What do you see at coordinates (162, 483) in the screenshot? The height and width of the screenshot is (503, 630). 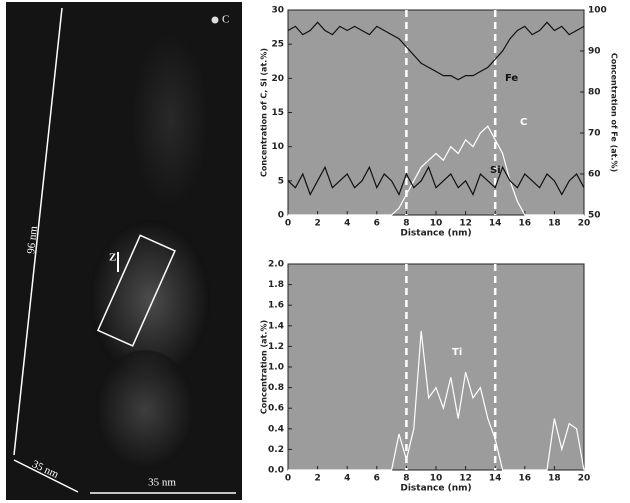 I see `width-label: 35 nm` at bounding box center [162, 483].